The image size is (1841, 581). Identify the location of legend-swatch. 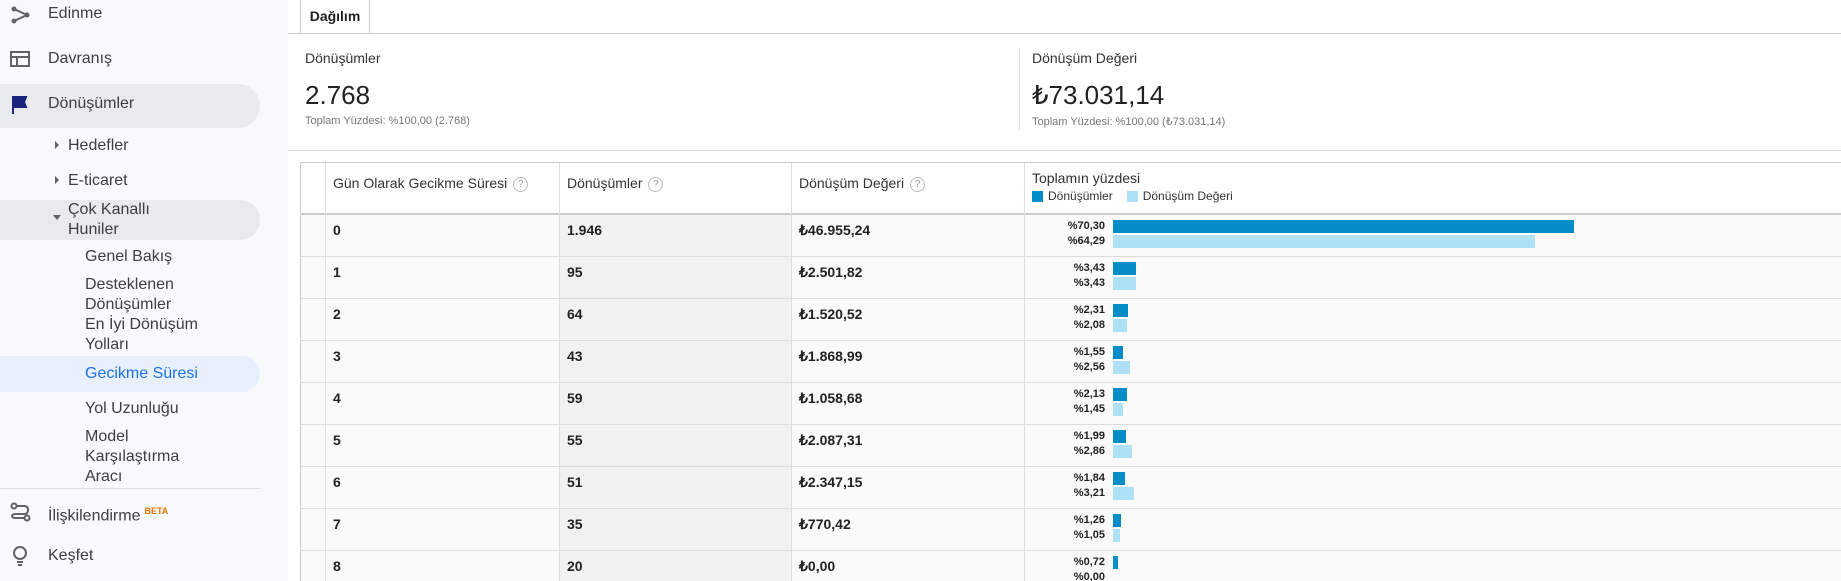
(1132, 196).